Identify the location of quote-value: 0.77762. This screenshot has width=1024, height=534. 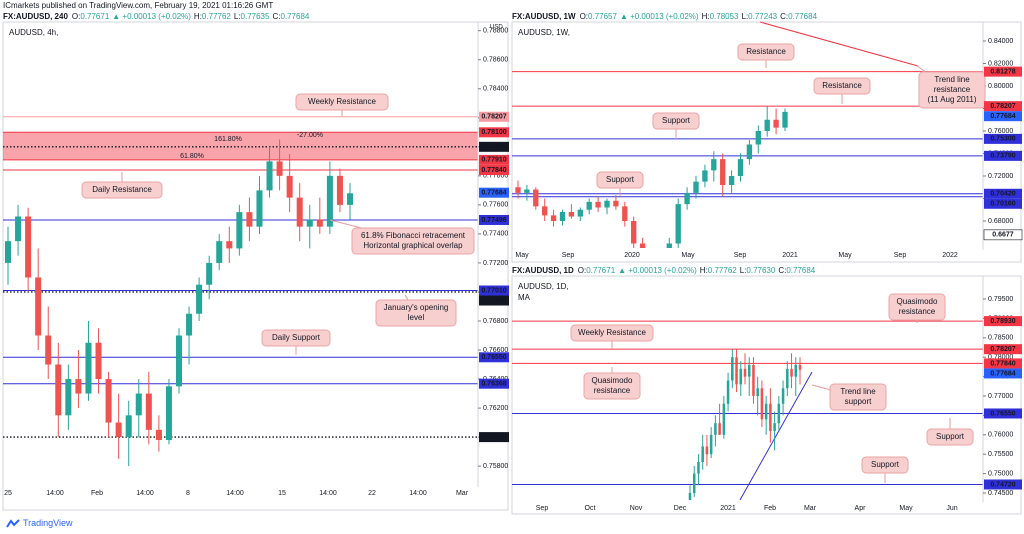
(722, 270).